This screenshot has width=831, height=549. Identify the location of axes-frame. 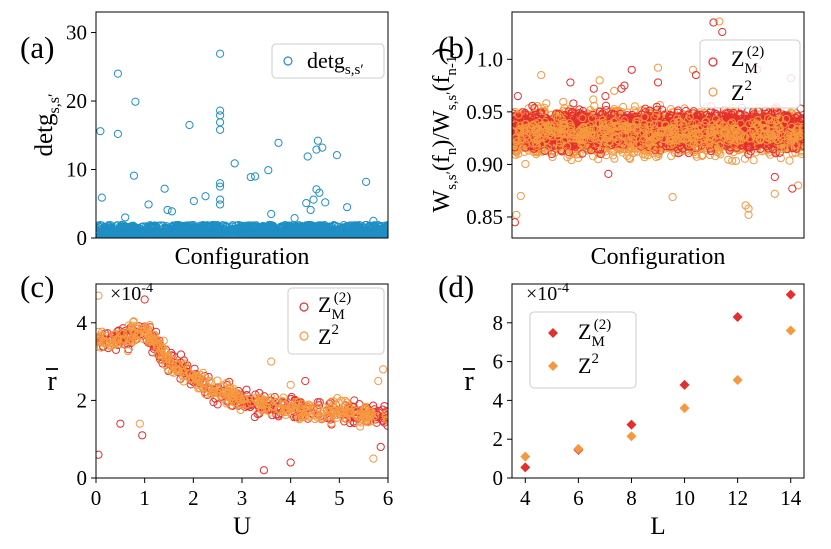
(242, 125).